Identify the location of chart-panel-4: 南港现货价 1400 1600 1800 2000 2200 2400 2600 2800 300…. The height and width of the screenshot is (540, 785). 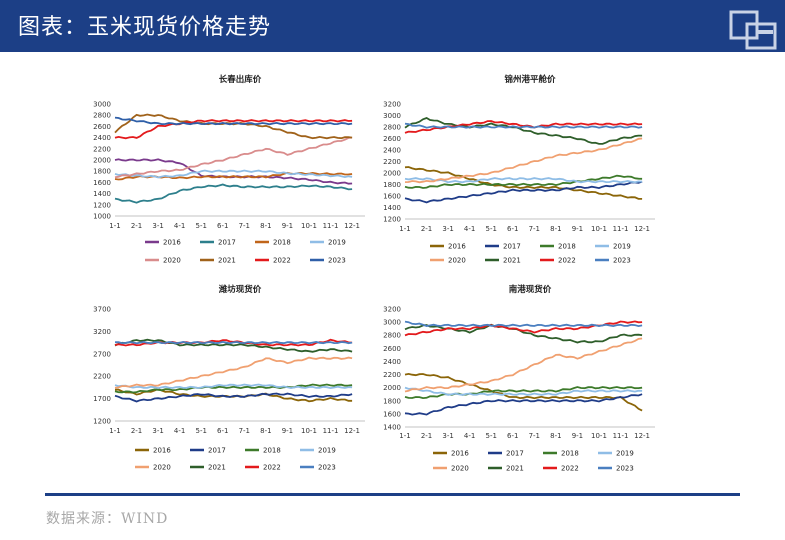
(519, 378).